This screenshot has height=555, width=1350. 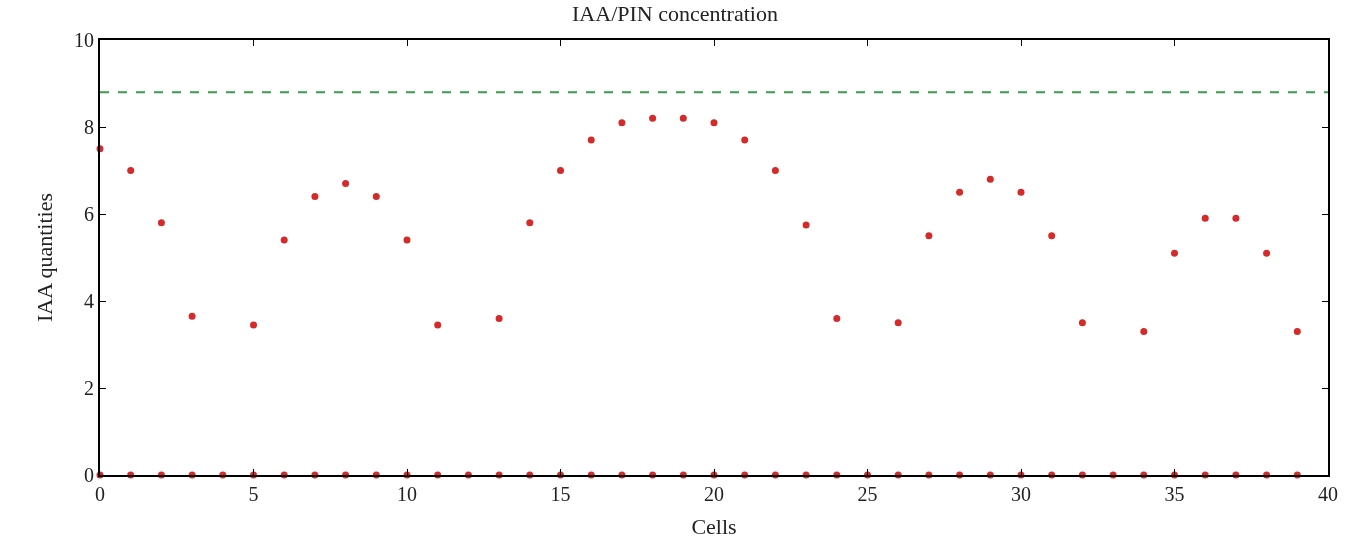 I want to click on y-tick-label: 6, so click(x=89, y=214).